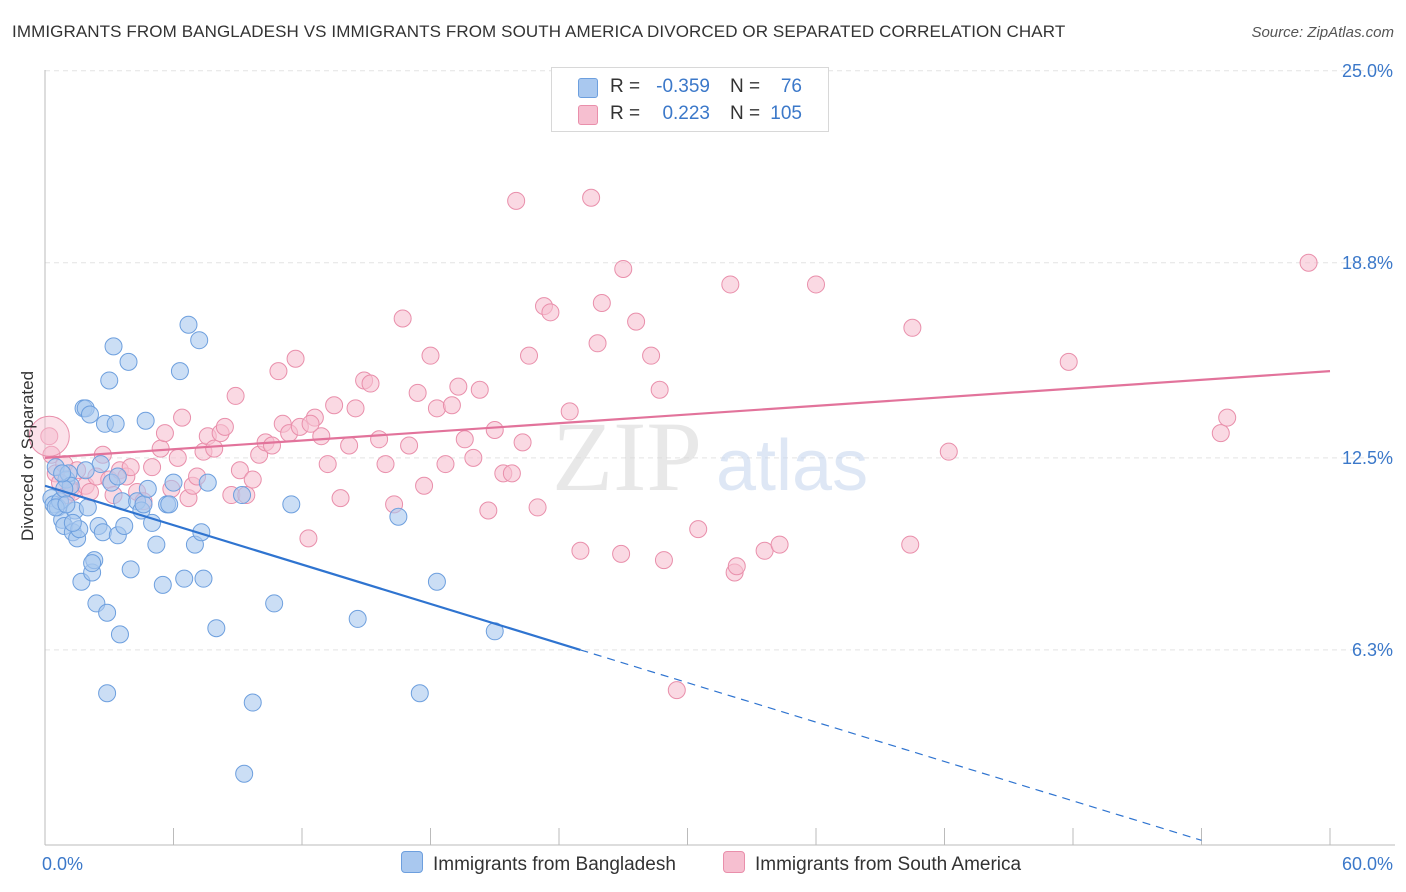  I want to click on bangladesh-trend-extension, so click(891, 745).